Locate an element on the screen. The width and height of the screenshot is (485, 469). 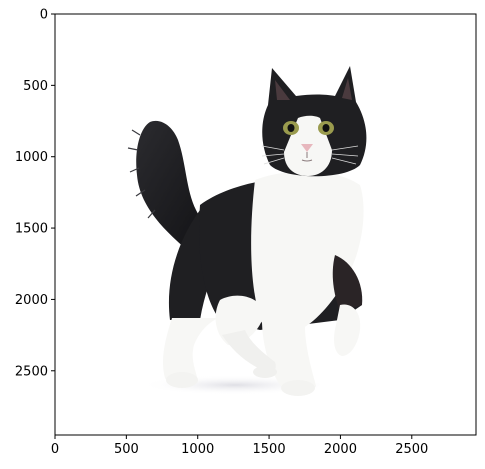
x-tick-label: 1000 is located at coordinates (197, 449).